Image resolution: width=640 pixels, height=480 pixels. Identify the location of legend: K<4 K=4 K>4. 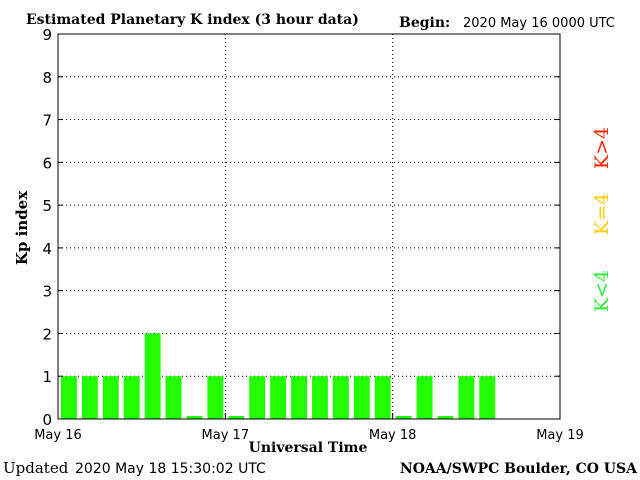
(602, 219).